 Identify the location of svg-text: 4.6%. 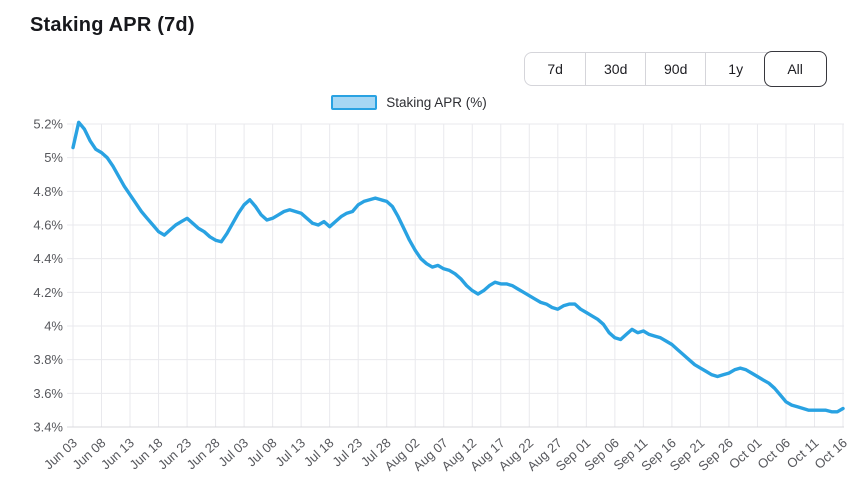
(48, 225).